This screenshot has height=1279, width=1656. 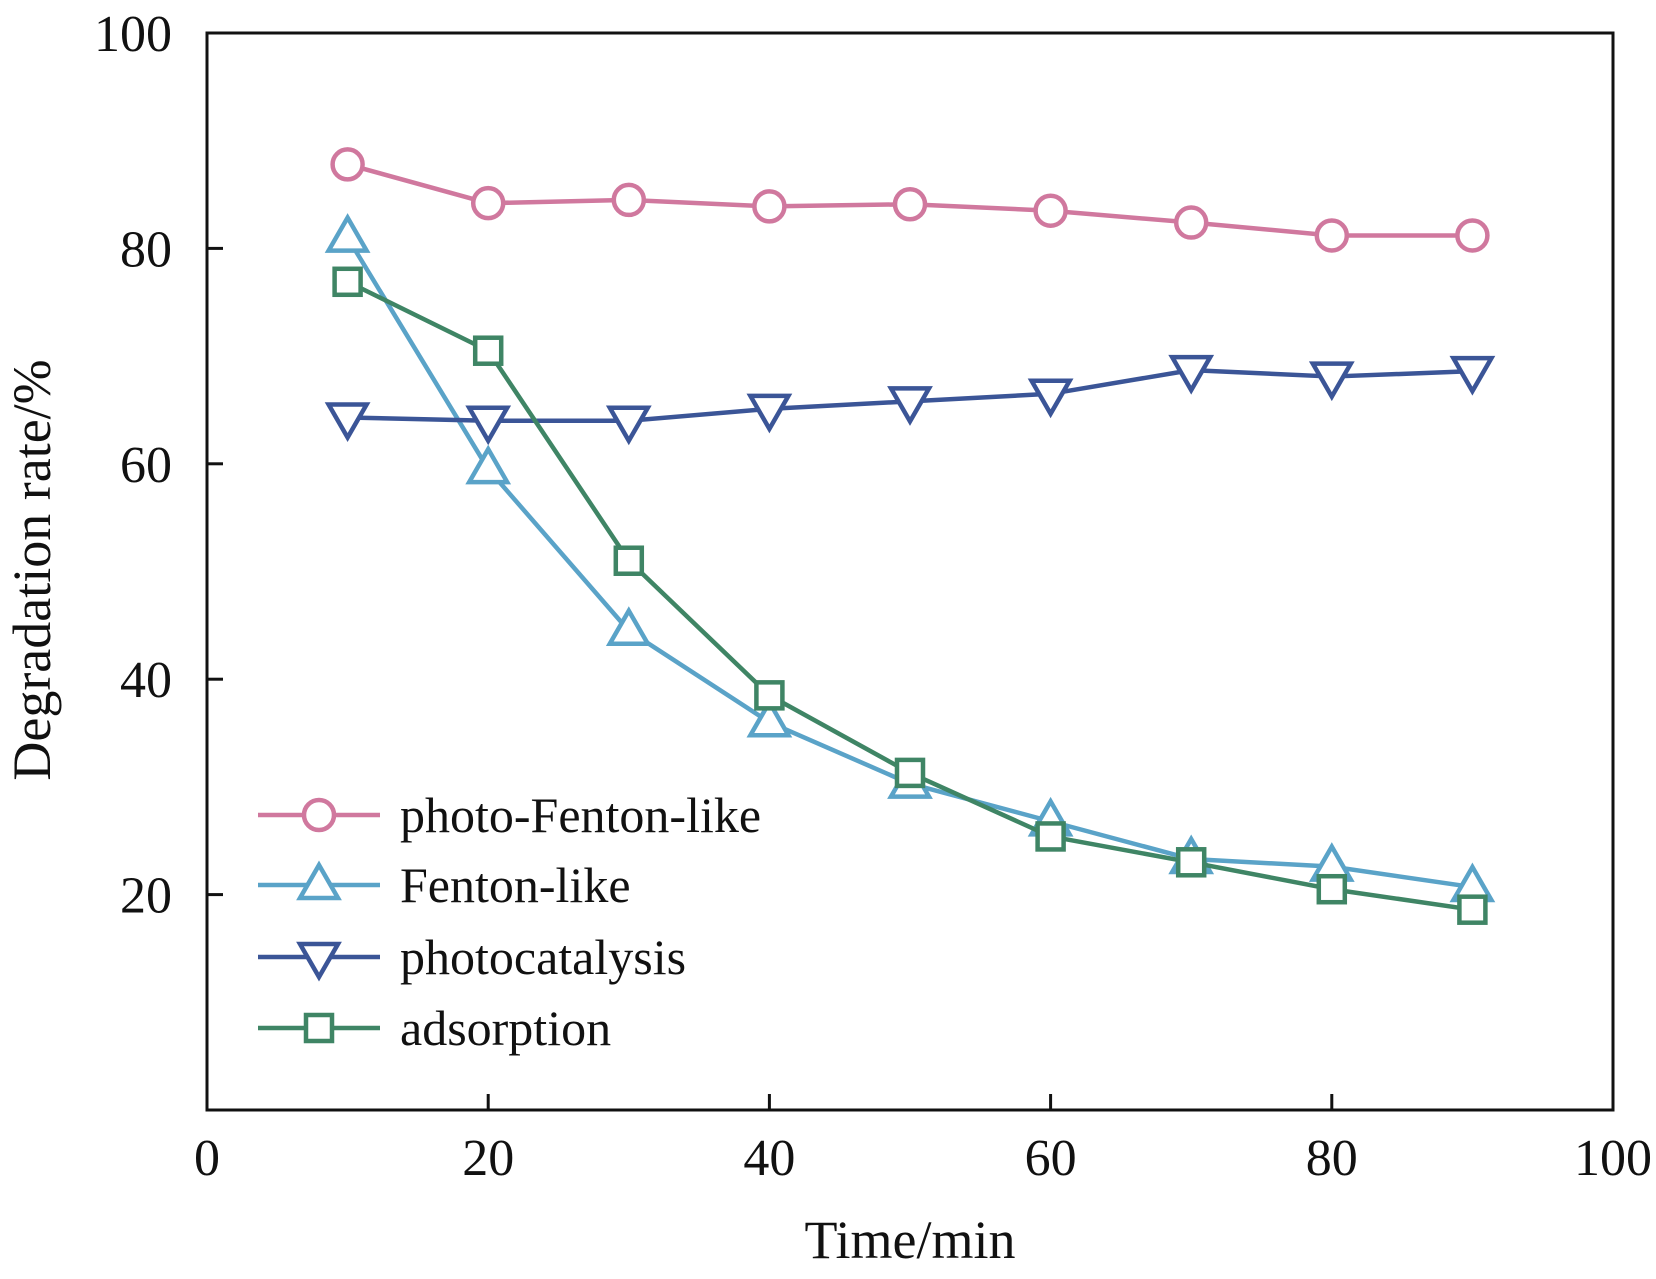 I want to click on x-tick-label: 0, so click(x=207, y=1158).